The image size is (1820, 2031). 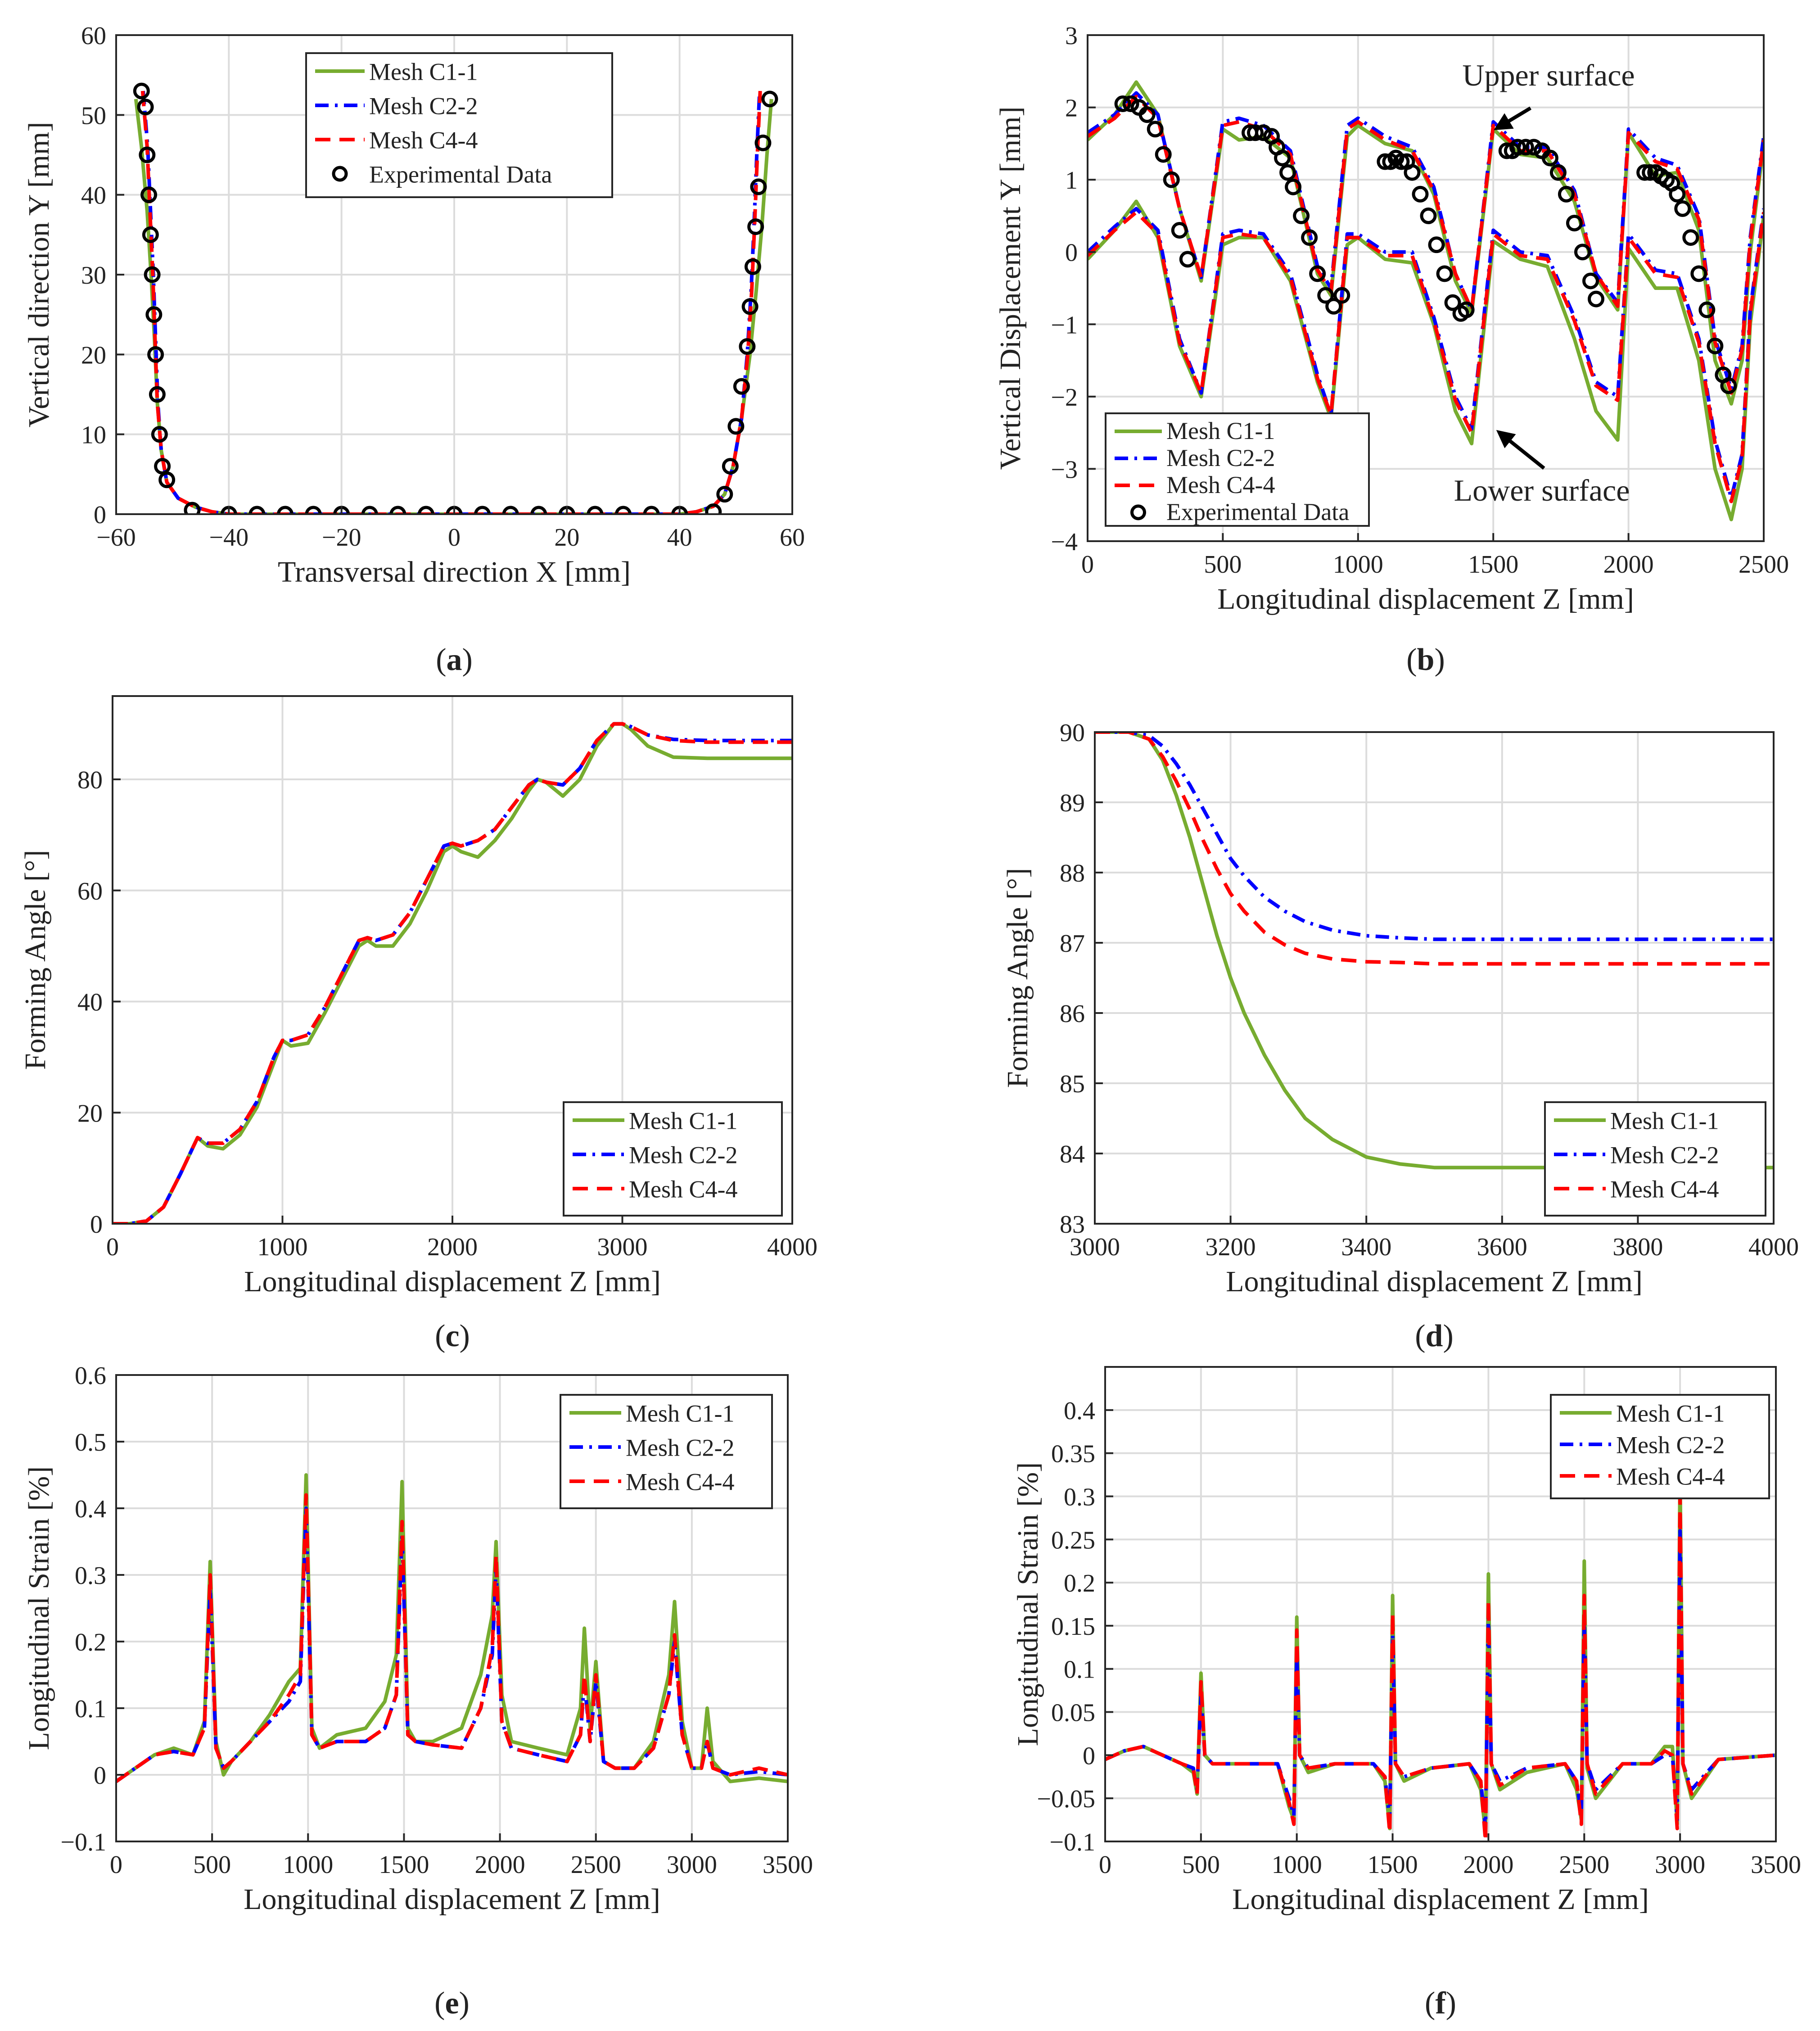 I want to click on x-tick-label: 20, so click(x=566, y=538).